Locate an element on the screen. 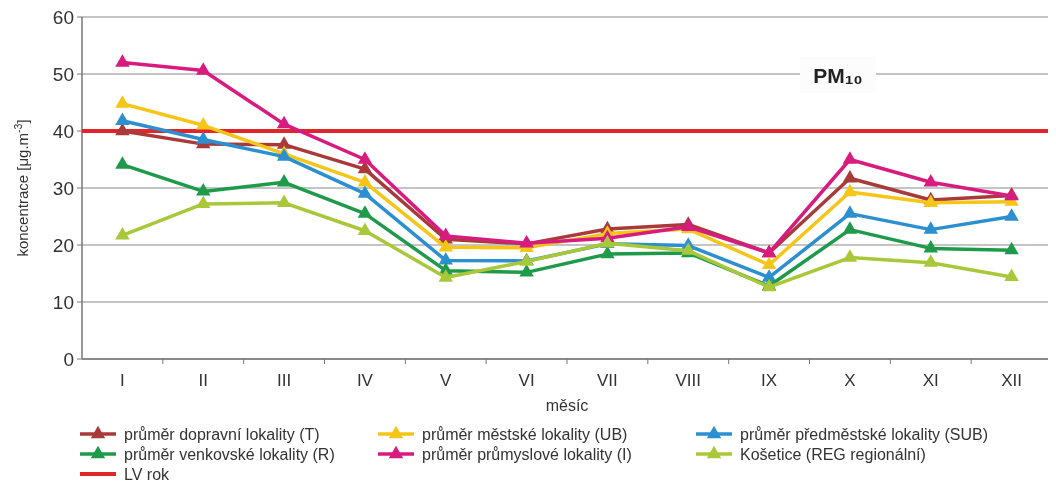  x-tick-label: VIII is located at coordinates (688, 380).